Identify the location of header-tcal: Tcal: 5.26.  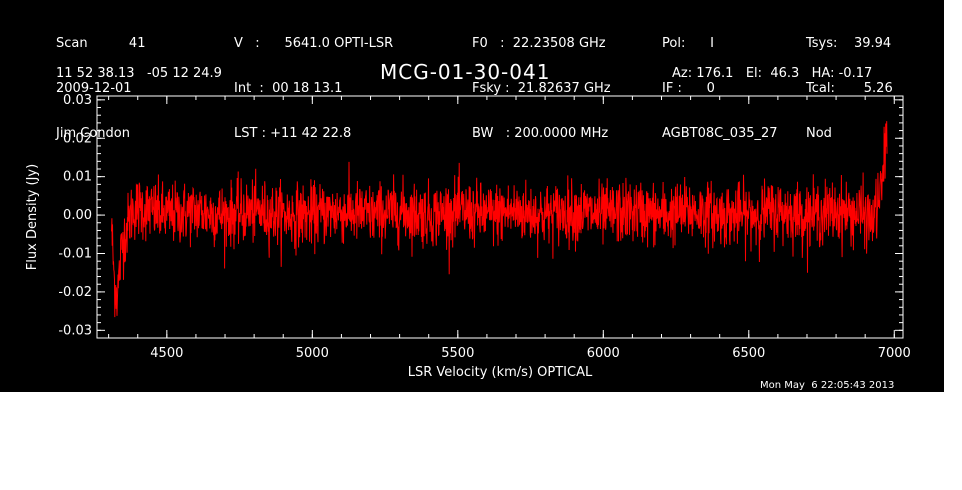
(849, 88).